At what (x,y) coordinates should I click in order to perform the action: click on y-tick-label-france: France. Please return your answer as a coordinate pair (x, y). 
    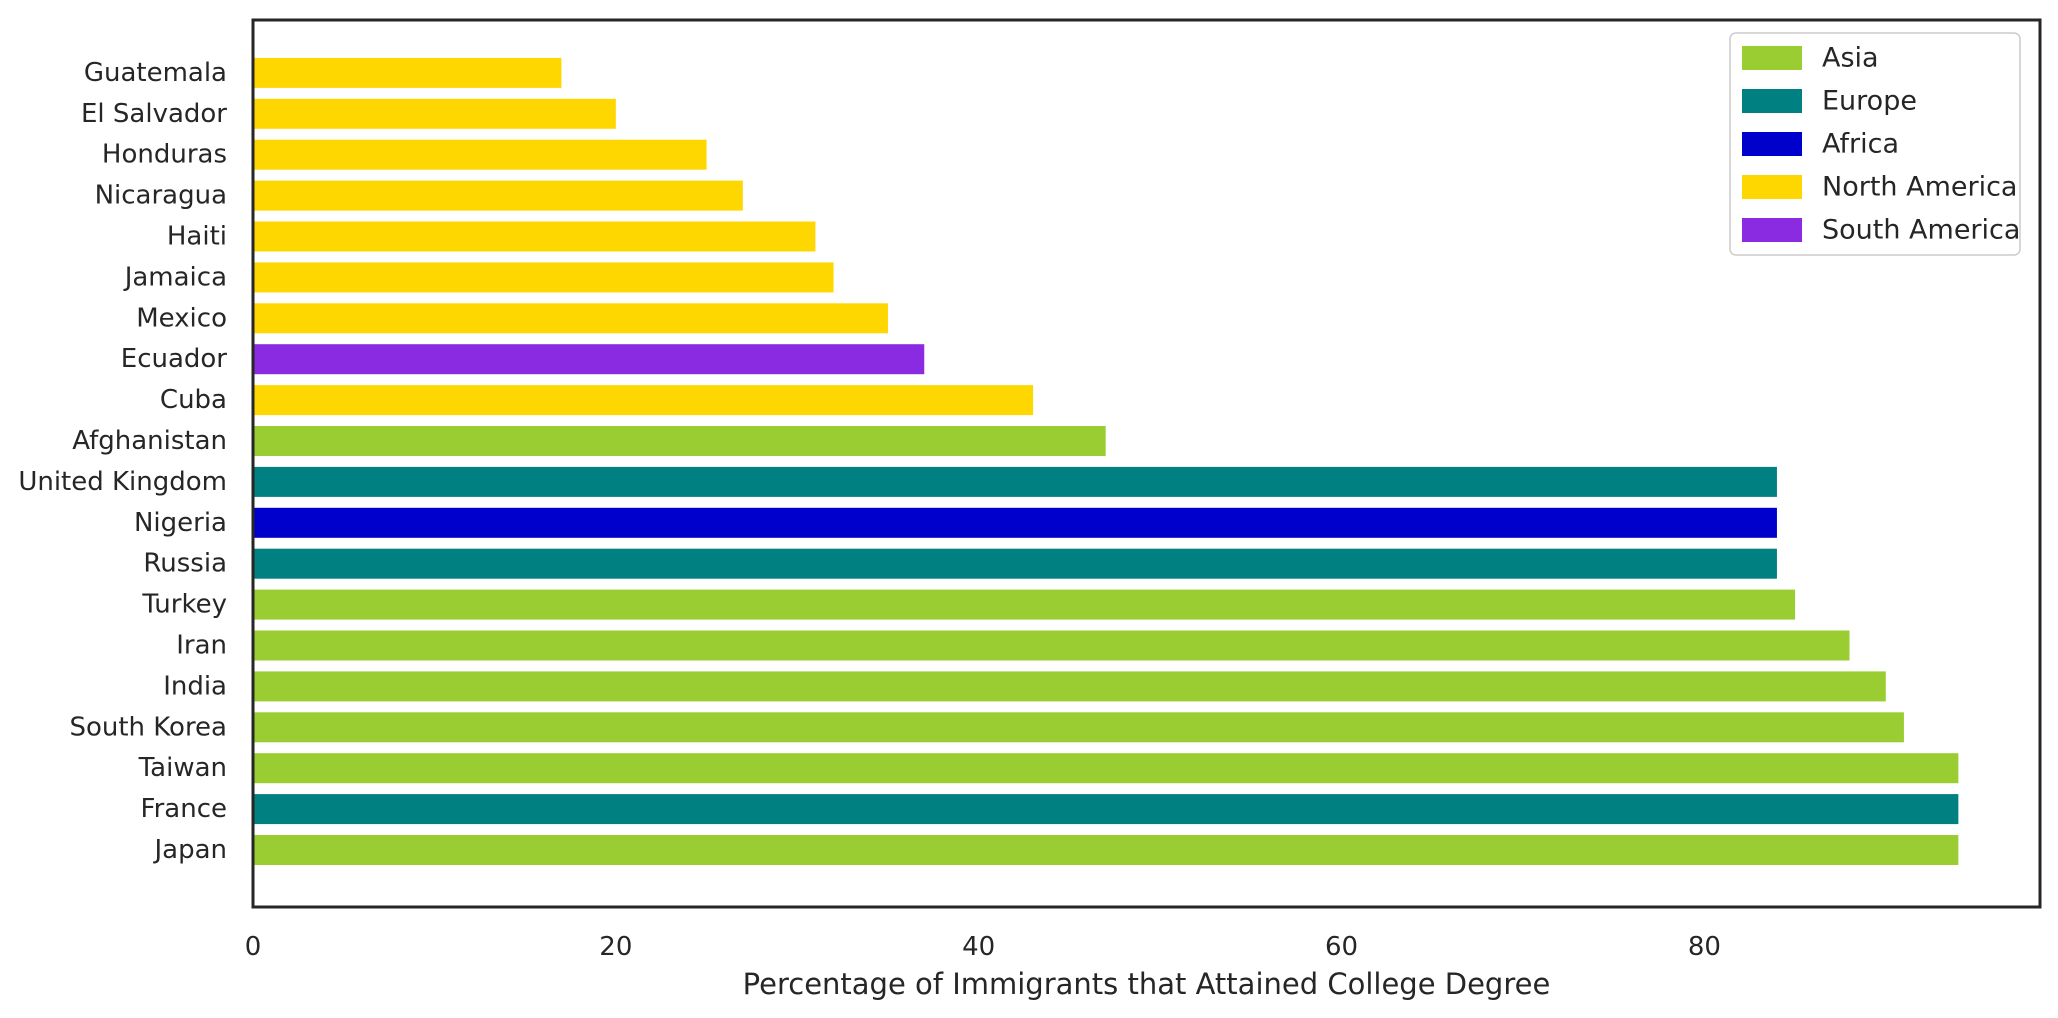
    Looking at the image, I should click on (184, 809).